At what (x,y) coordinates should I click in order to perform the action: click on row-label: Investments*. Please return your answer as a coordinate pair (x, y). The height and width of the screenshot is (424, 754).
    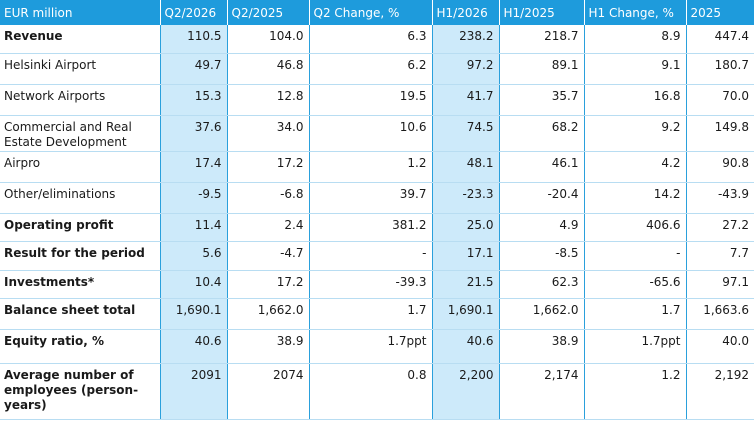
    Looking at the image, I should click on (80, 284).